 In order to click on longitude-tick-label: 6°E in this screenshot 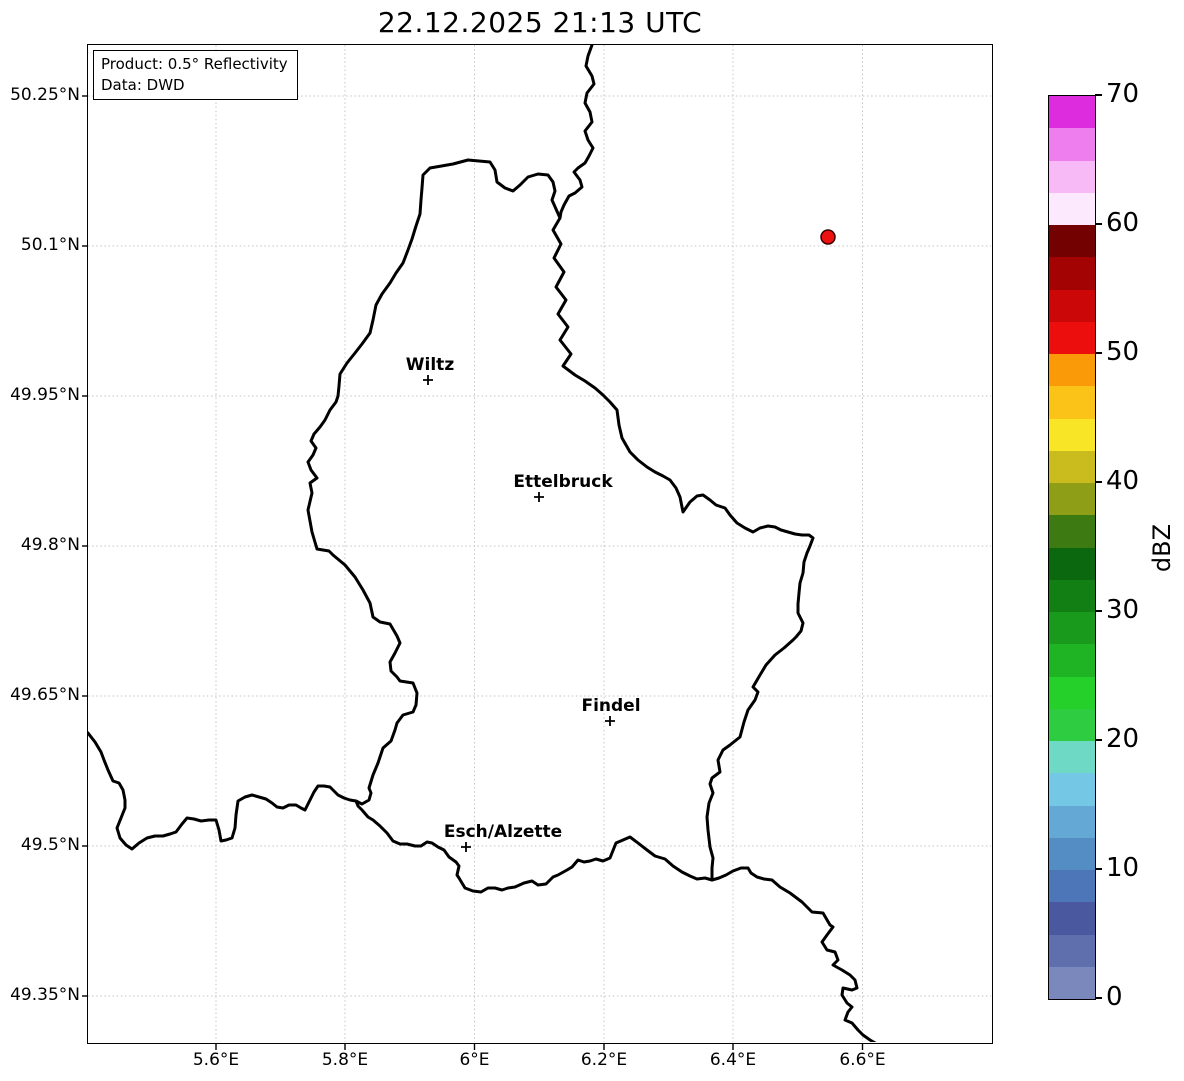, I will do `click(474, 1060)`.